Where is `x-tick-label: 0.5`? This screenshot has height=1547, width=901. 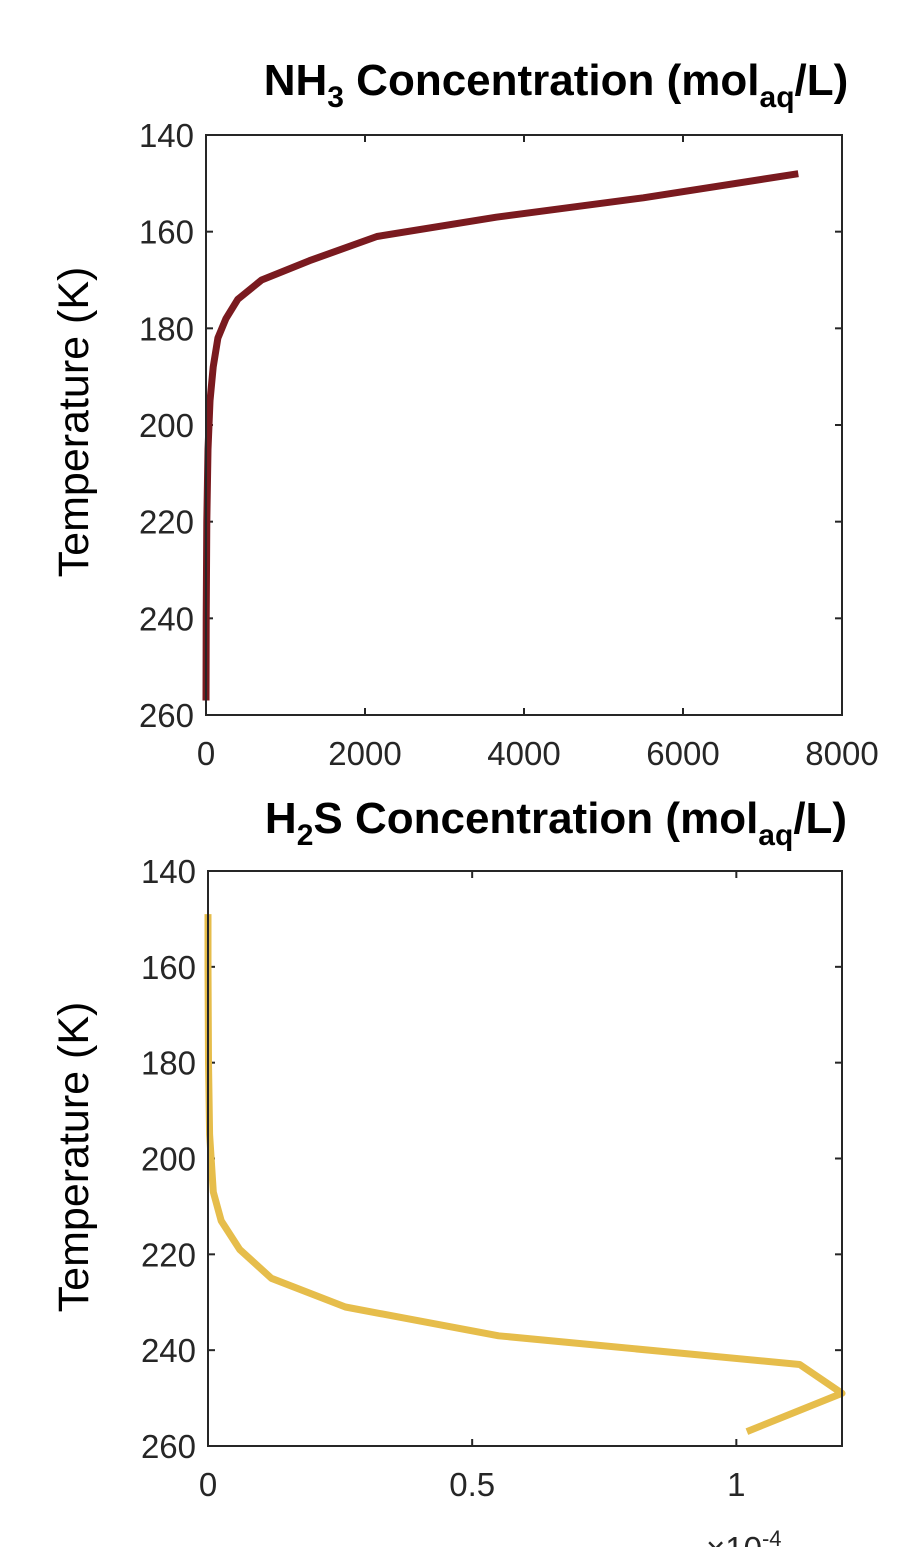
x-tick-label: 0.5 is located at coordinates (472, 1484).